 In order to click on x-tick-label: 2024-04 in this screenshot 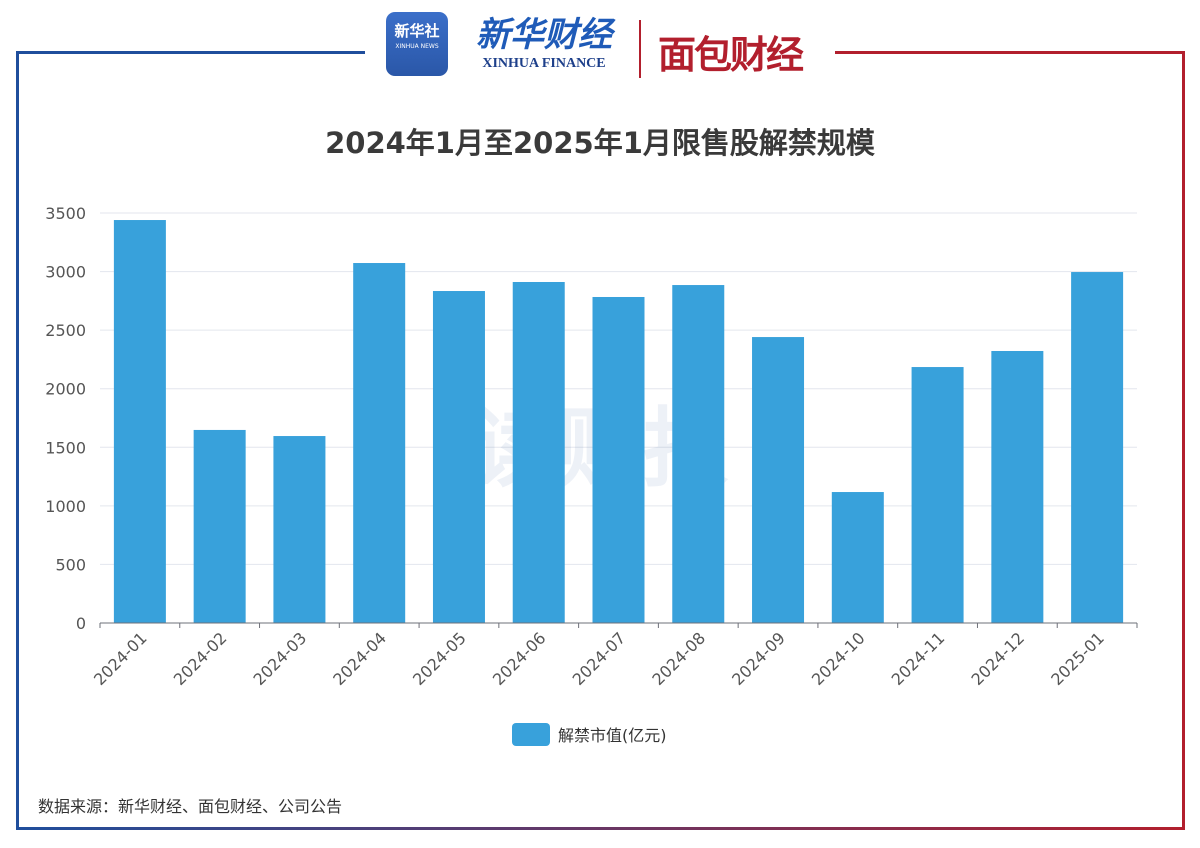, I will do `click(359, 658)`.